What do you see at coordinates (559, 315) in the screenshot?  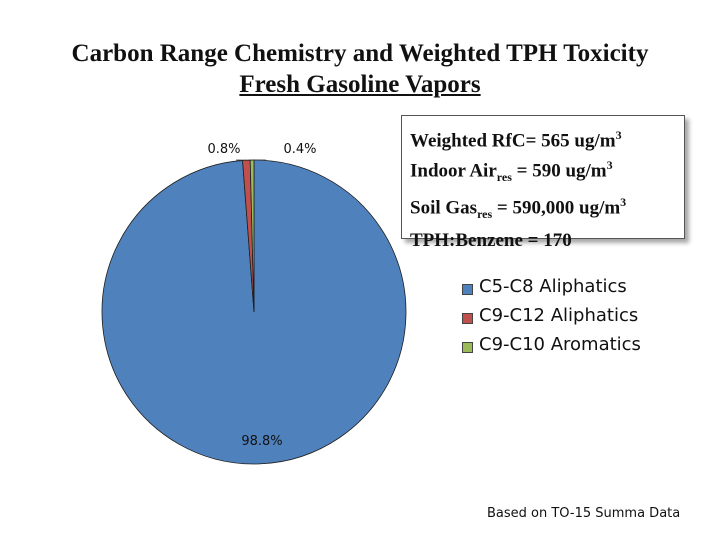 I see `legend-label: C9-C12 Aliphatics` at bounding box center [559, 315].